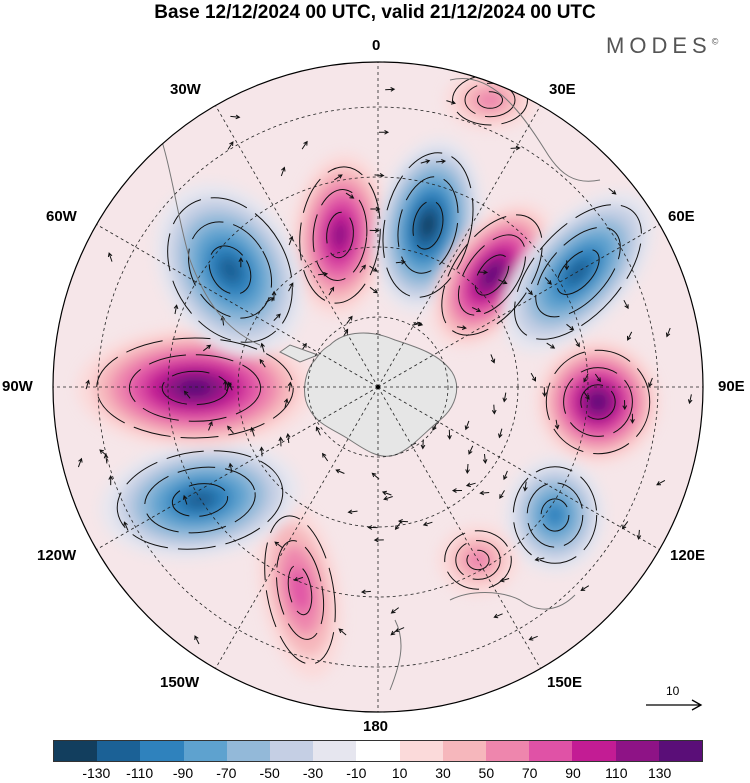 The width and height of the screenshot is (750, 783). I want to click on lon-label-30w: 30W, so click(185, 89).